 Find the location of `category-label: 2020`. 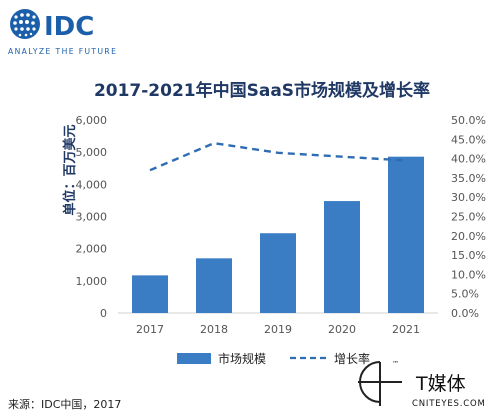

category-label: 2020 is located at coordinates (342, 329).